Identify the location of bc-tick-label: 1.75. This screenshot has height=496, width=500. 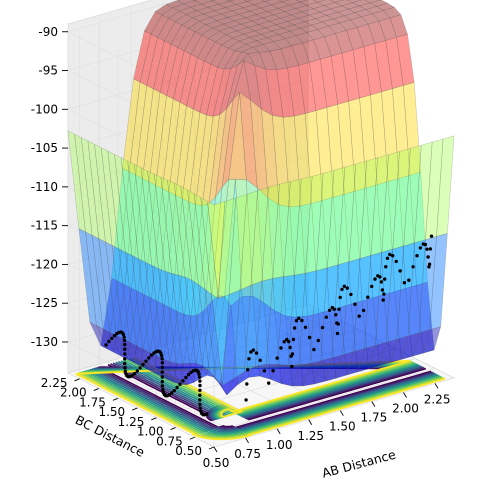
(92, 402).